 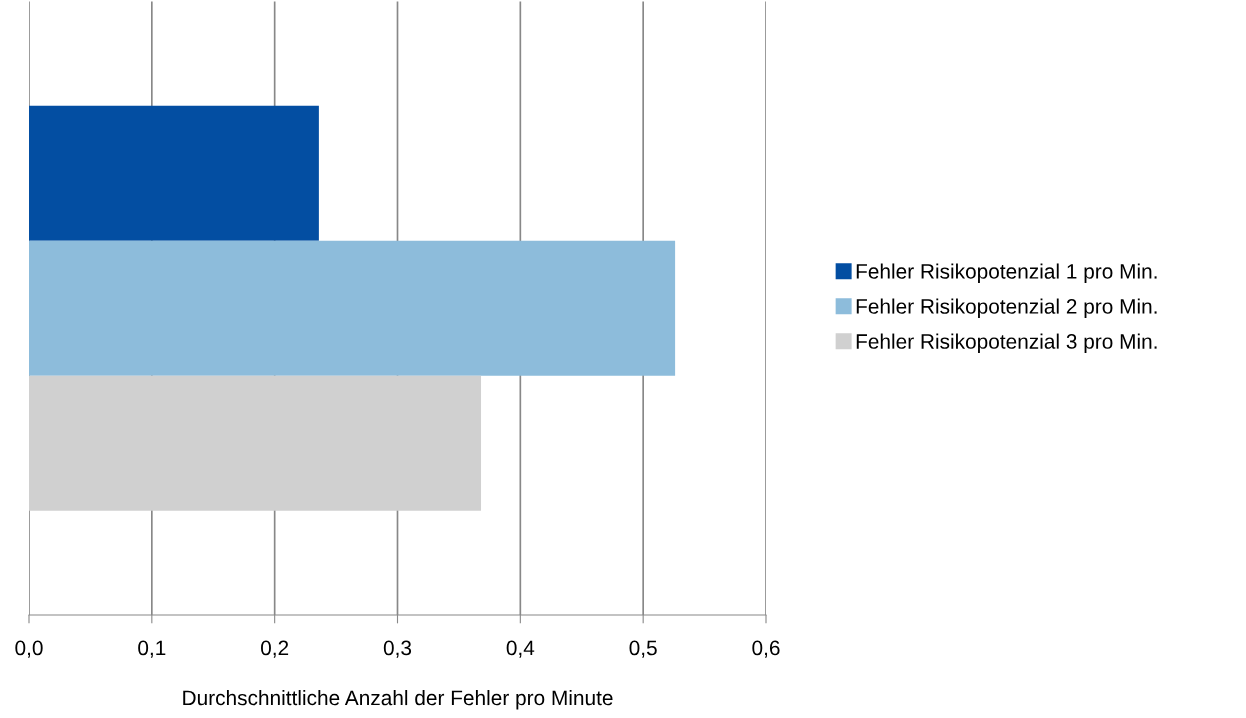 What do you see at coordinates (275, 649) in the screenshot?
I see `x-tick-label: 0,2` at bounding box center [275, 649].